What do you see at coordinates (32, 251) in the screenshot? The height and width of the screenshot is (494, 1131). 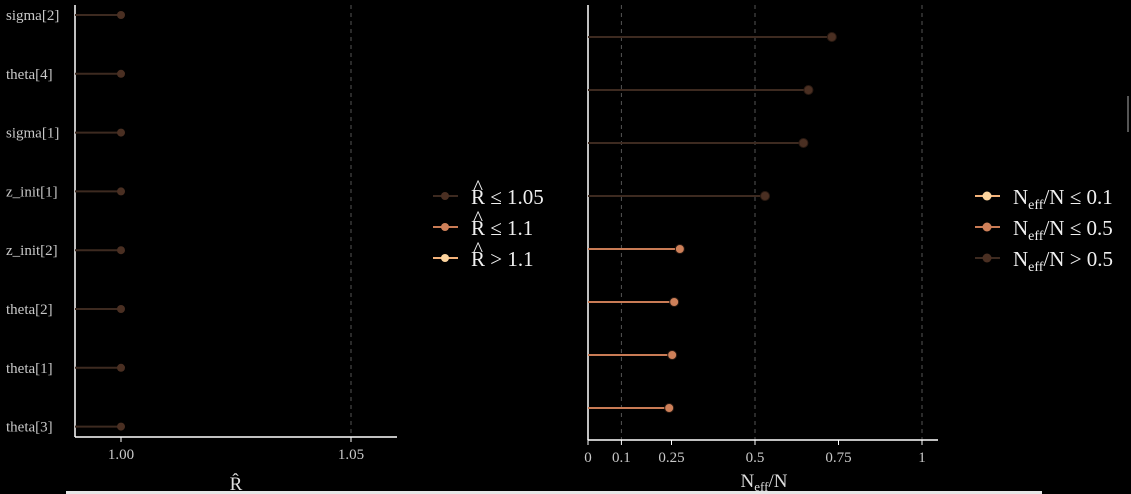 I see `rhat-category-label: z_init[2]` at bounding box center [32, 251].